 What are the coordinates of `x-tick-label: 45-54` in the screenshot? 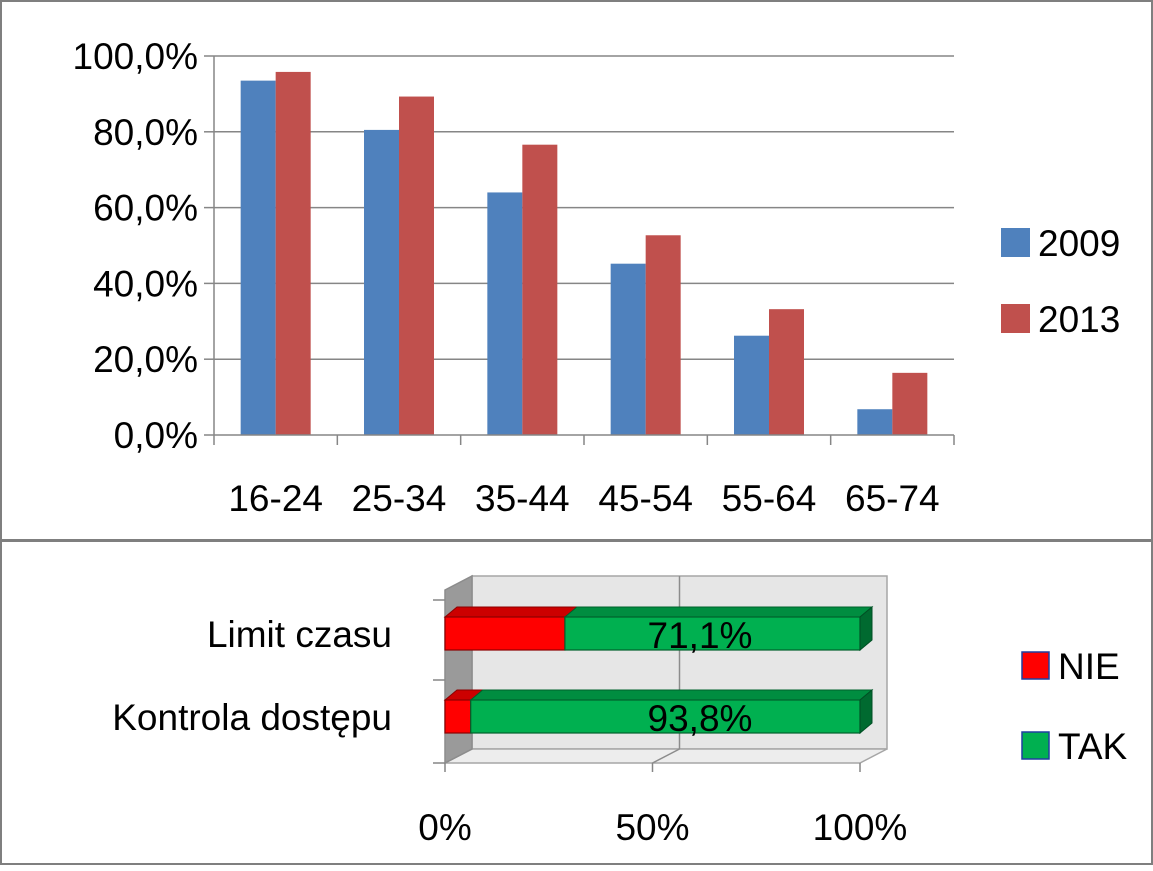 It's located at (645, 498).